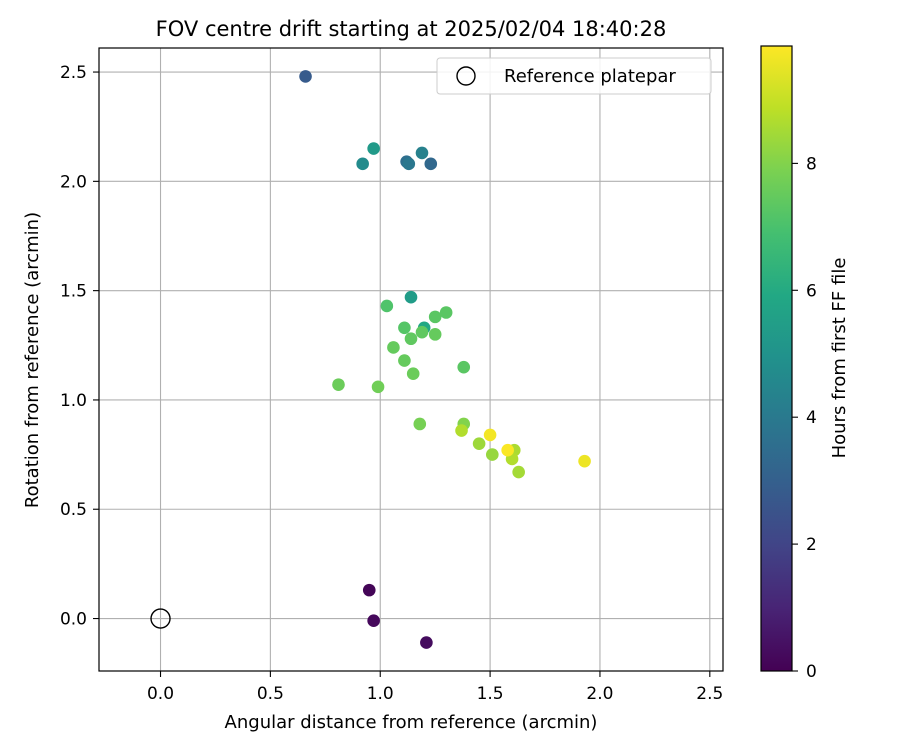 This screenshot has height=750, width=900. Describe the element at coordinates (811, 545) in the screenshot. I see `colorbar-tick-label: 2` at that location.